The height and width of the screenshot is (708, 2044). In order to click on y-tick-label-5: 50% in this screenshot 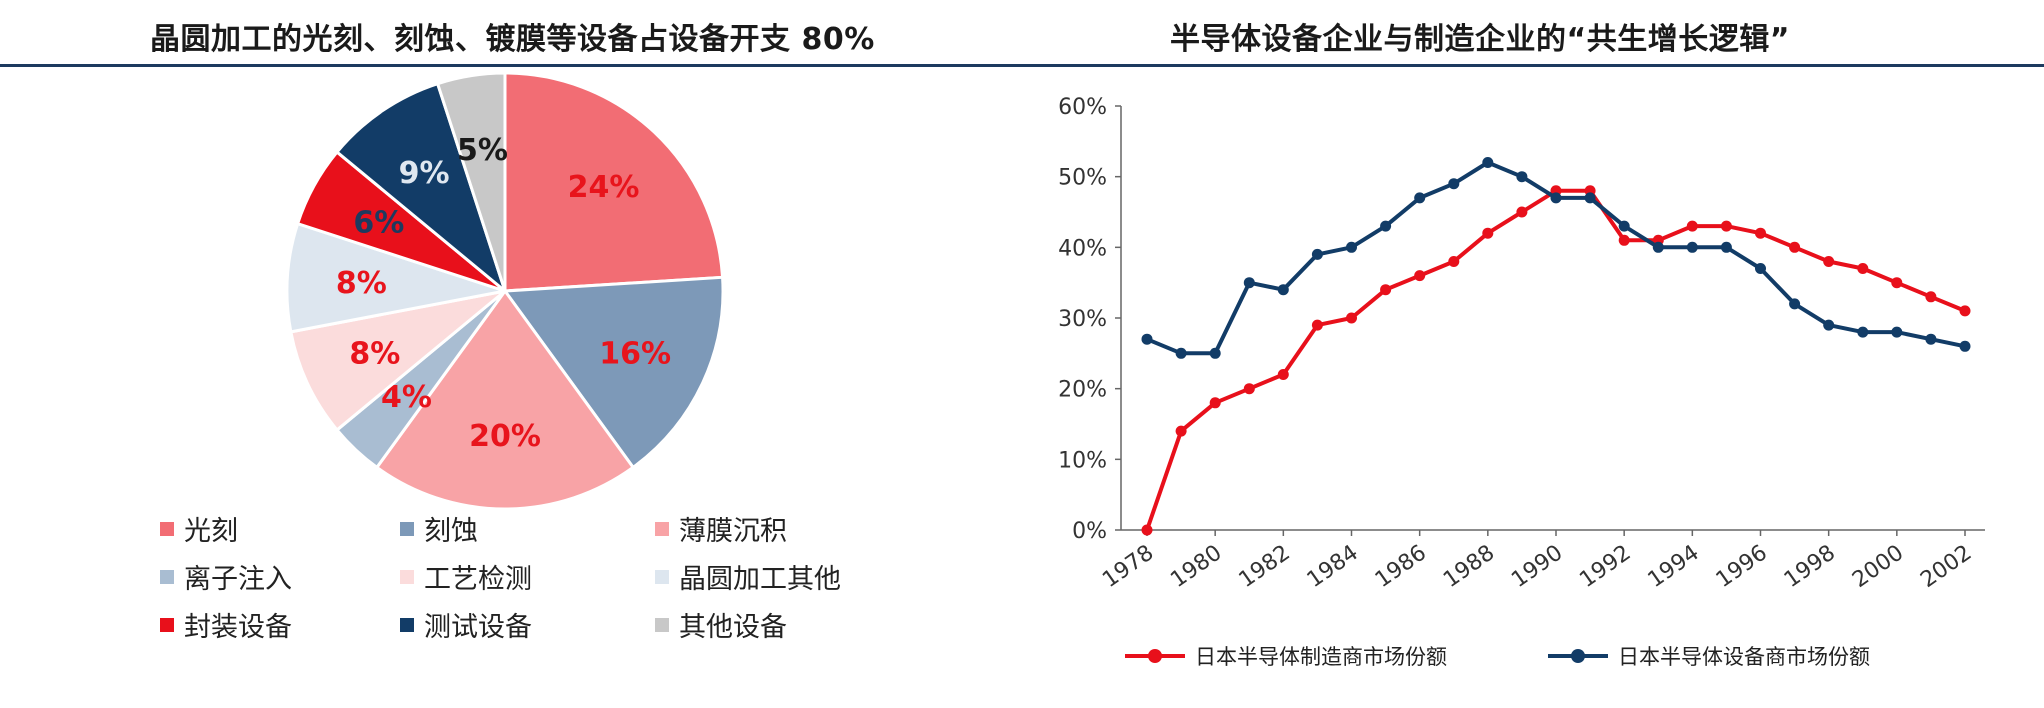, I will do `click(1082, 178)`.